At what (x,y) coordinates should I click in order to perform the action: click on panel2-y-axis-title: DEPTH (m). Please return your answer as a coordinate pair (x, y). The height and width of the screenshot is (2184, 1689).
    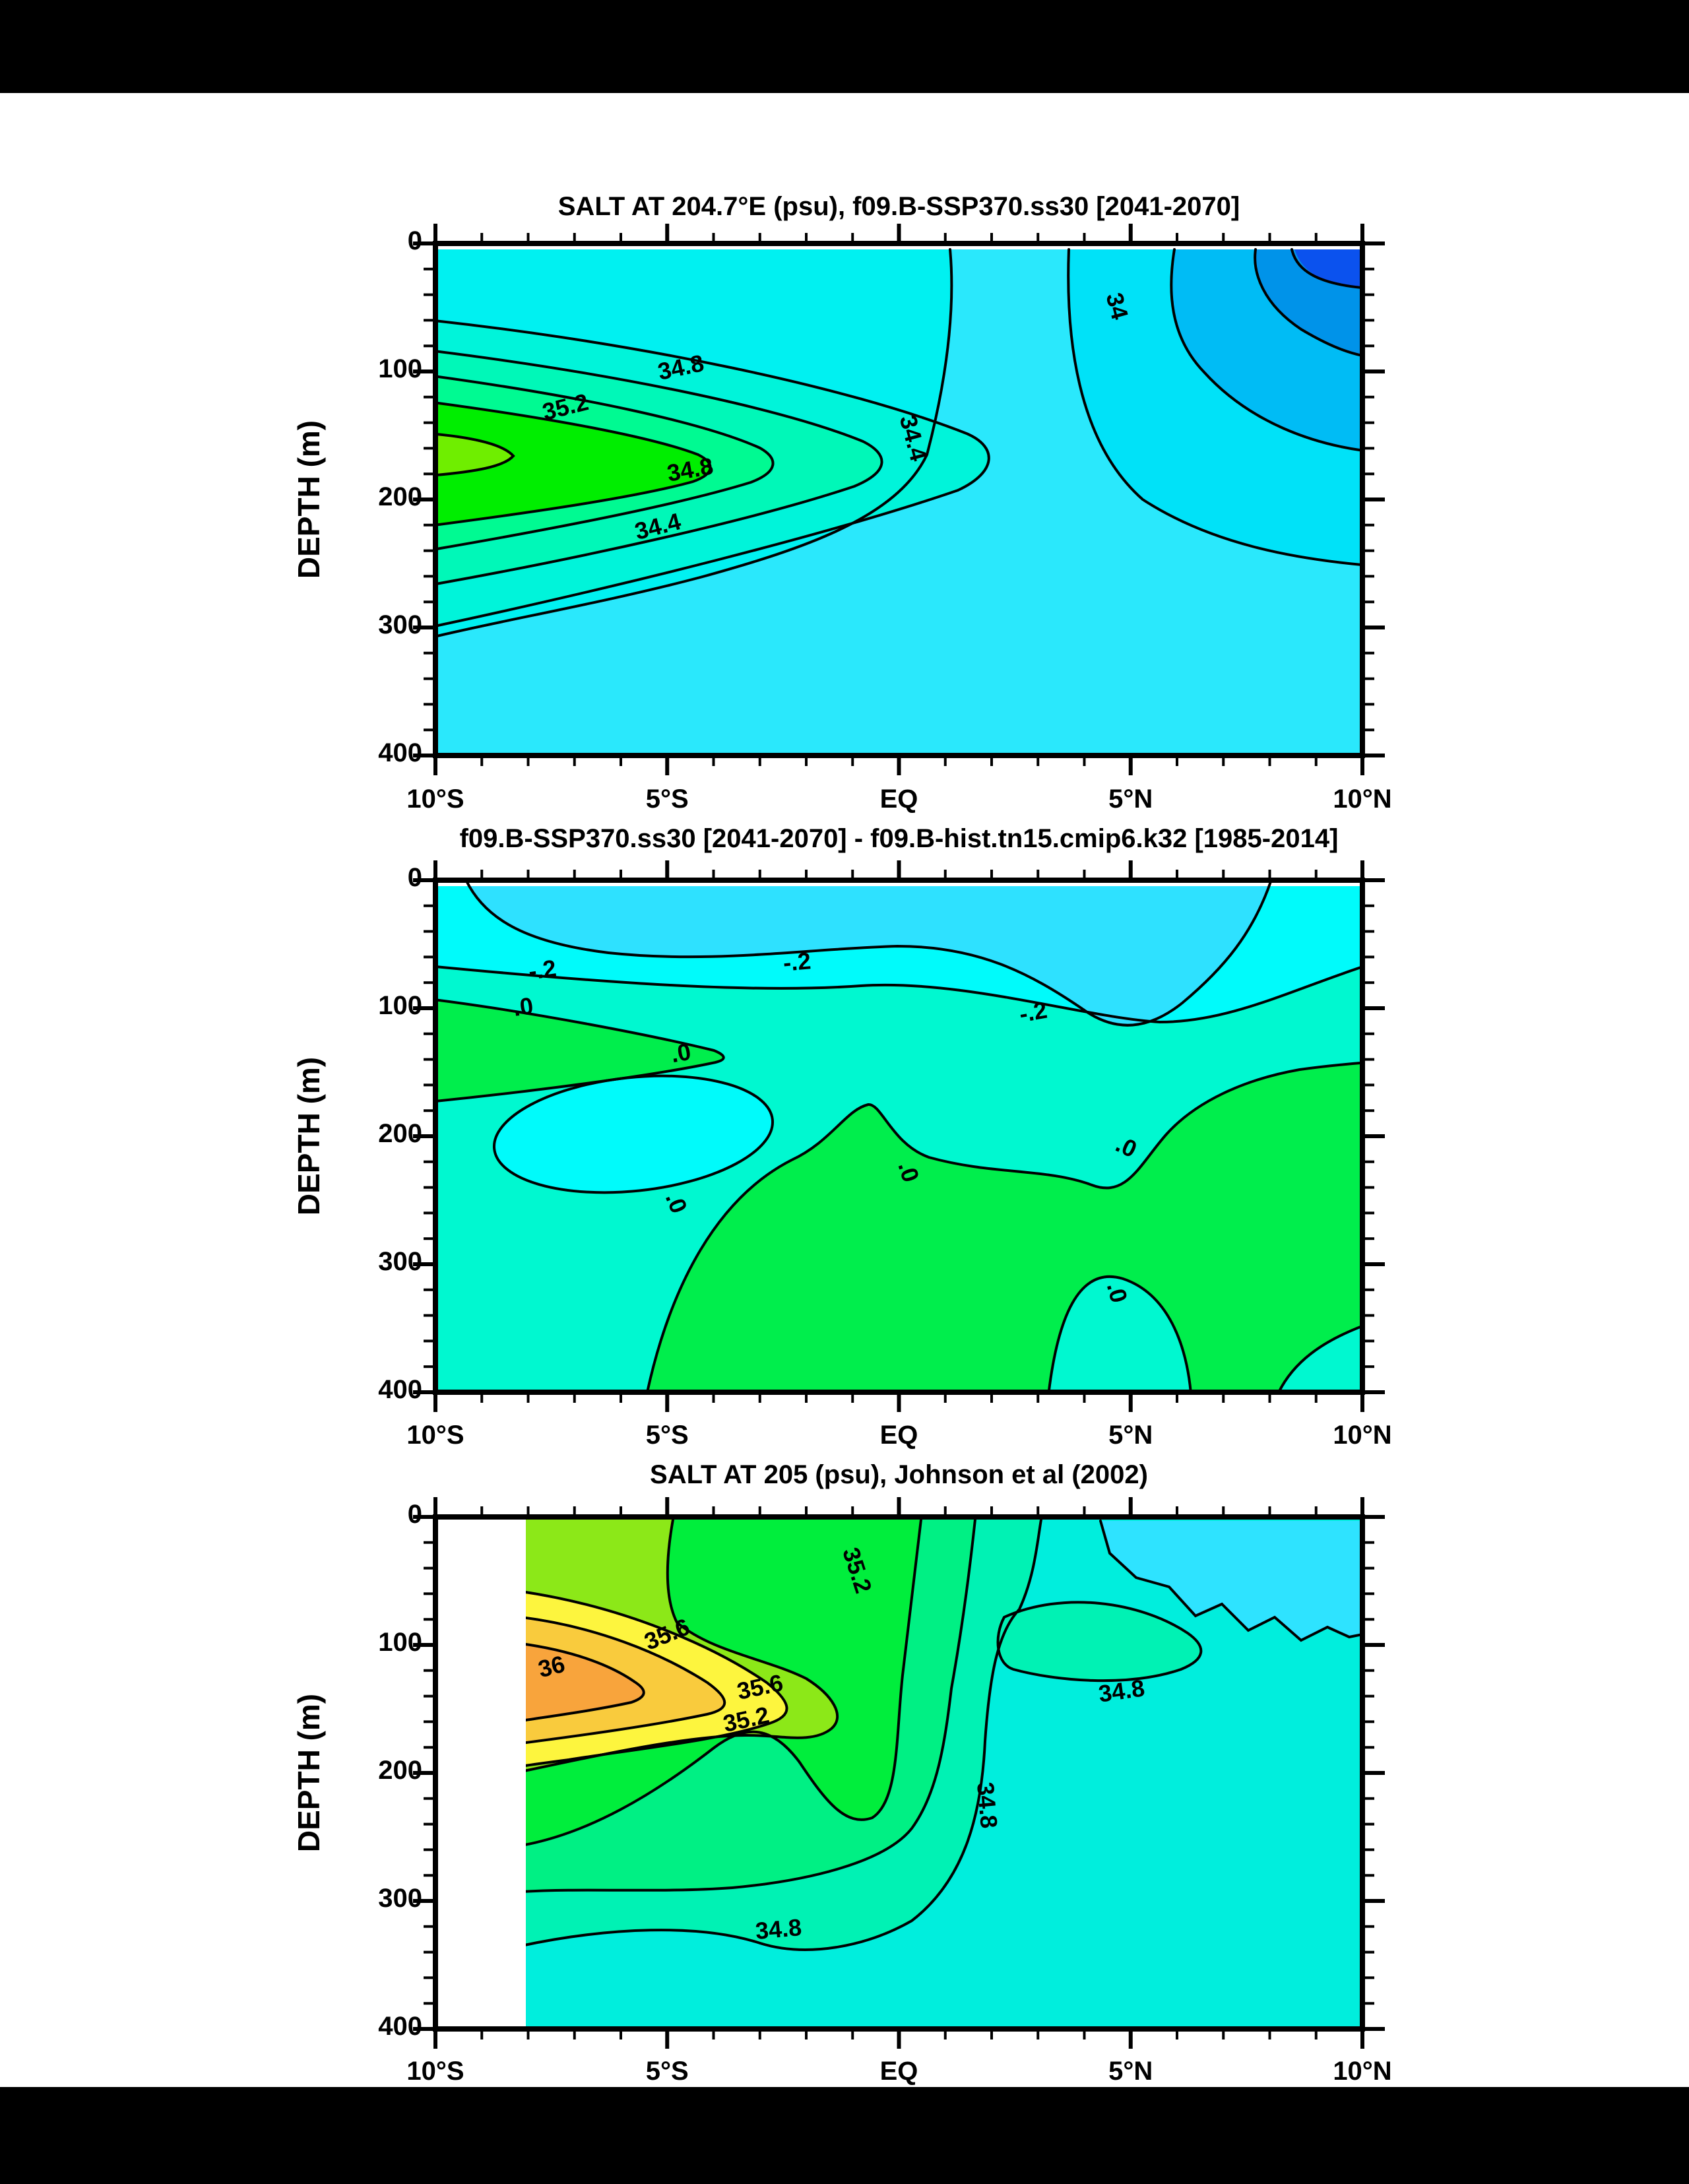
    Looking at the image, I should click on (309, 1136).